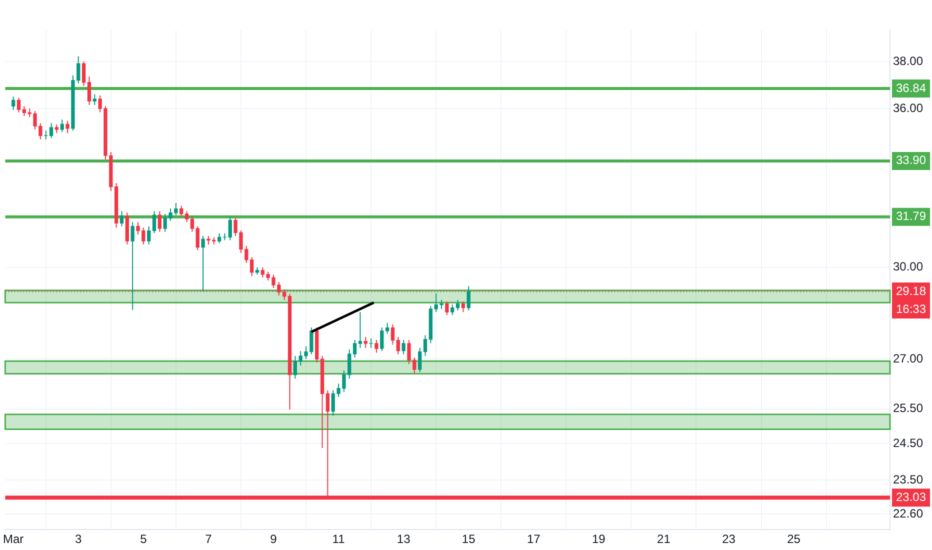 The height and width of the screenshot is (550, 932). Describe the element at coordinates (339, 539) in the screenshot. I see `x-tick-label: 11` at that location.